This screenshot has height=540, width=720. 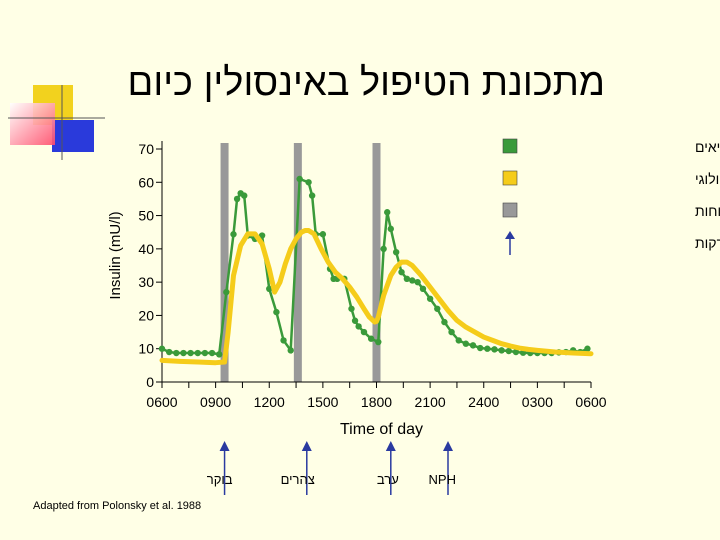 I want to click on legend-arrow-icon, so click(x=510, y=235).